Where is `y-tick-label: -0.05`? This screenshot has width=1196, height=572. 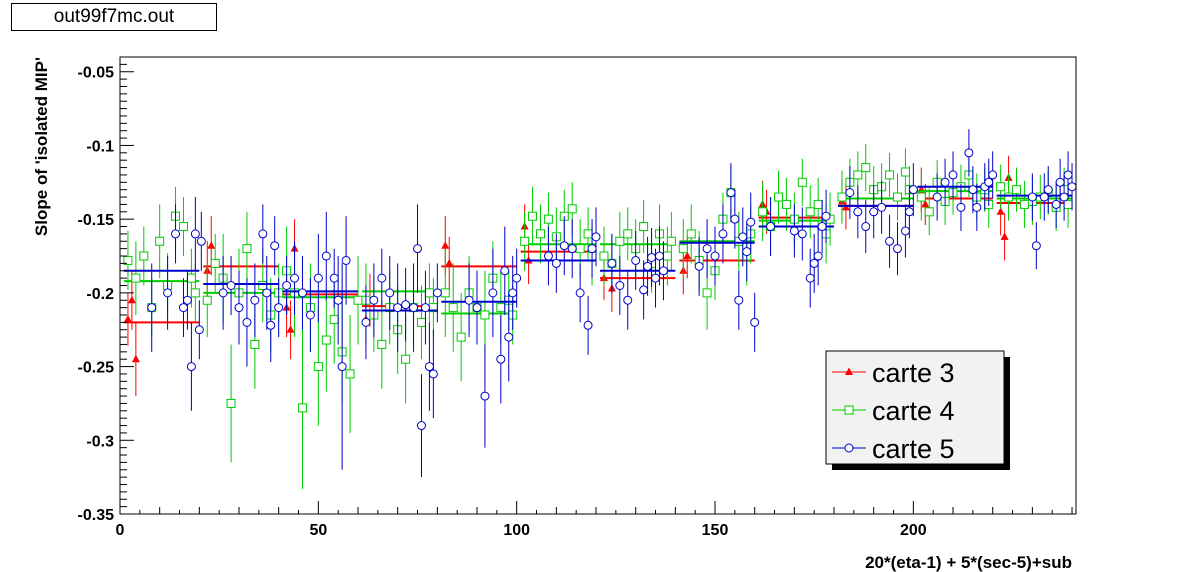
y-tick-label: -0.05 is located at coordinates (96, 73).